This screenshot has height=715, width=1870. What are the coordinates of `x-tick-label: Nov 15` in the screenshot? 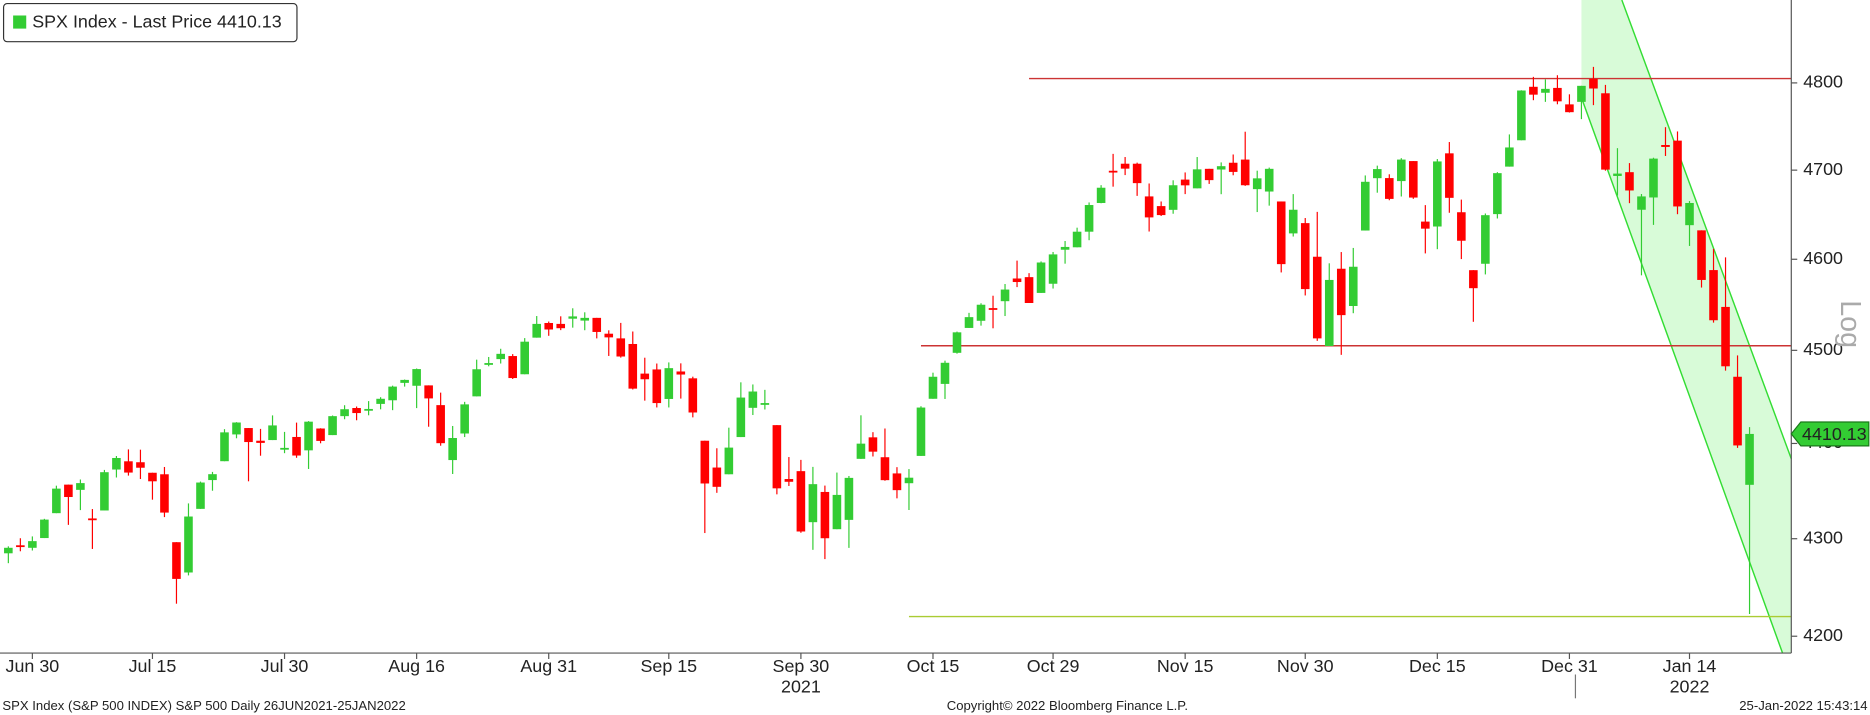 It's located at (1185, 666).